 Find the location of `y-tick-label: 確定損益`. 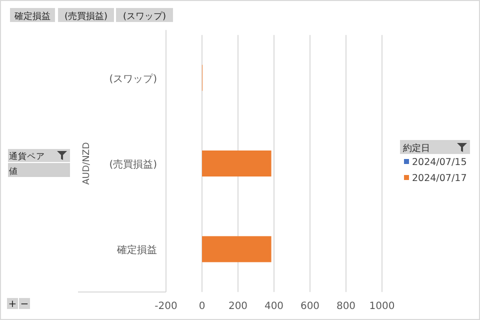

y-tick-label: 確定損益 is located at coordinates (136, 250).